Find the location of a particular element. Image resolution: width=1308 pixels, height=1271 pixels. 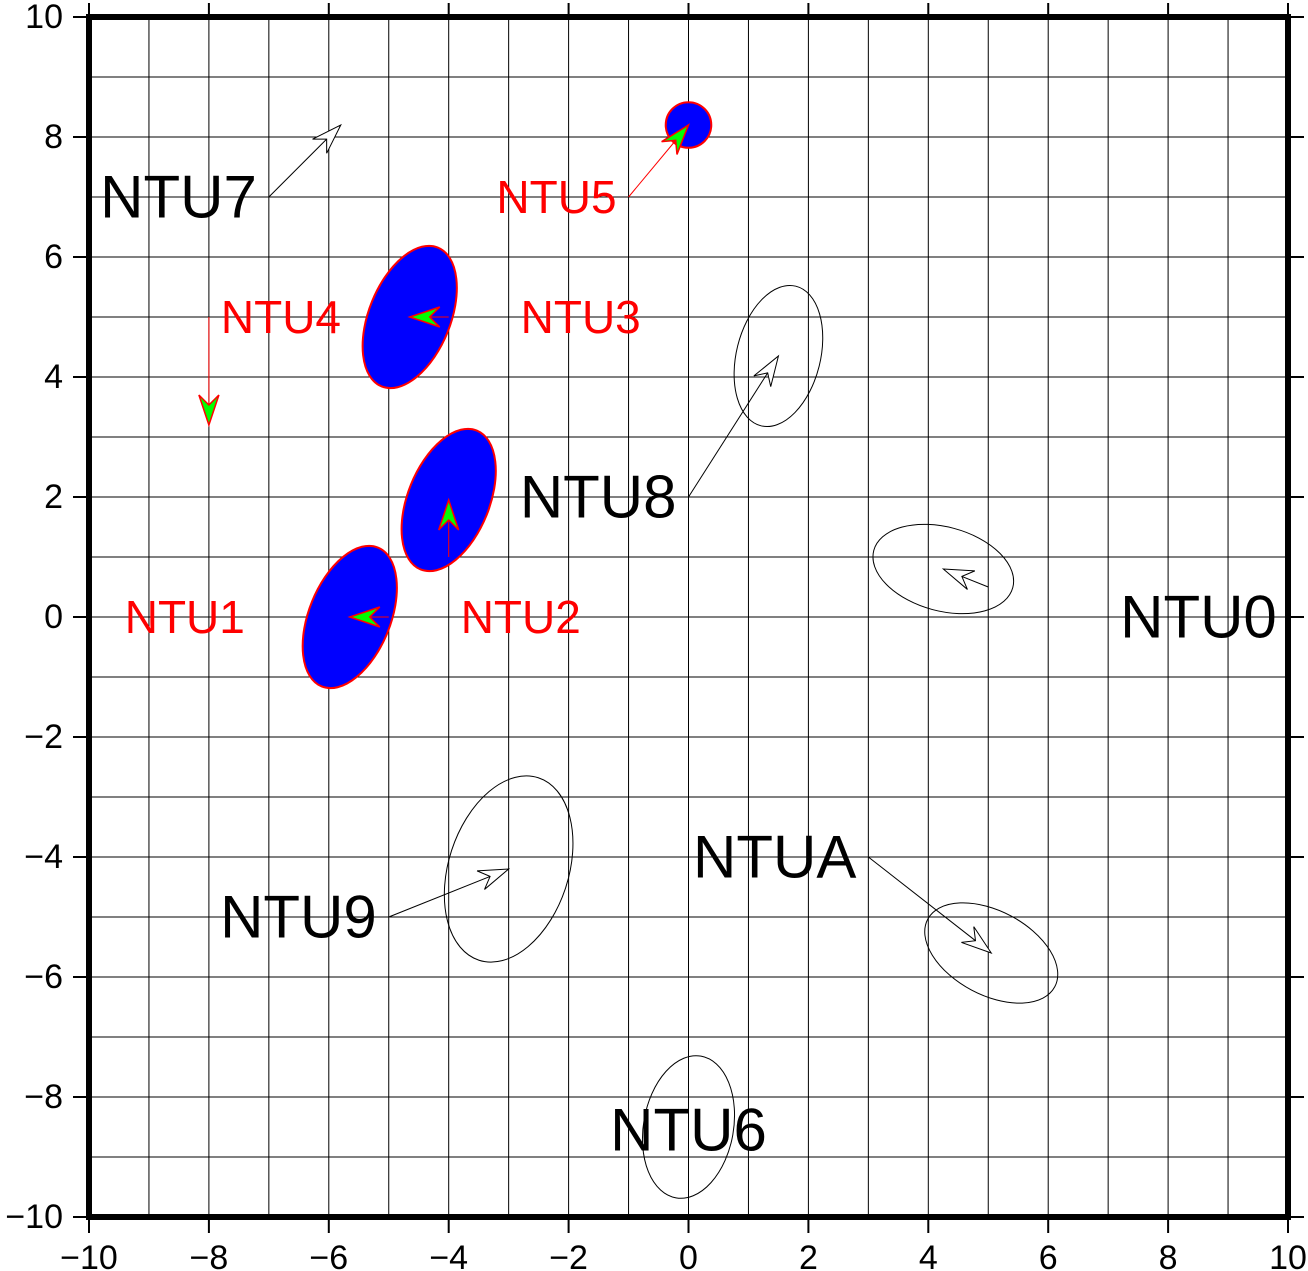

y-tick-label: −8 is located at coordinates (43, 1097).